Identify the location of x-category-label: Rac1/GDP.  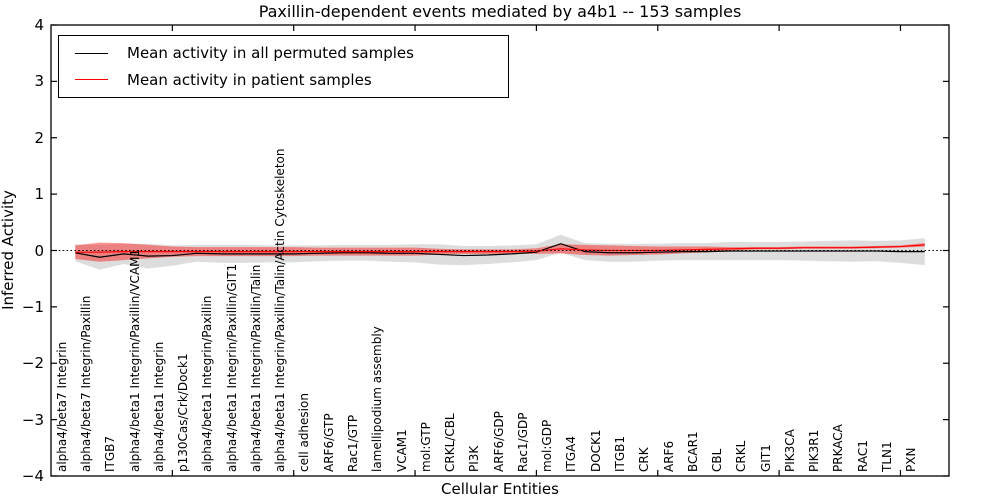
(522, 442).